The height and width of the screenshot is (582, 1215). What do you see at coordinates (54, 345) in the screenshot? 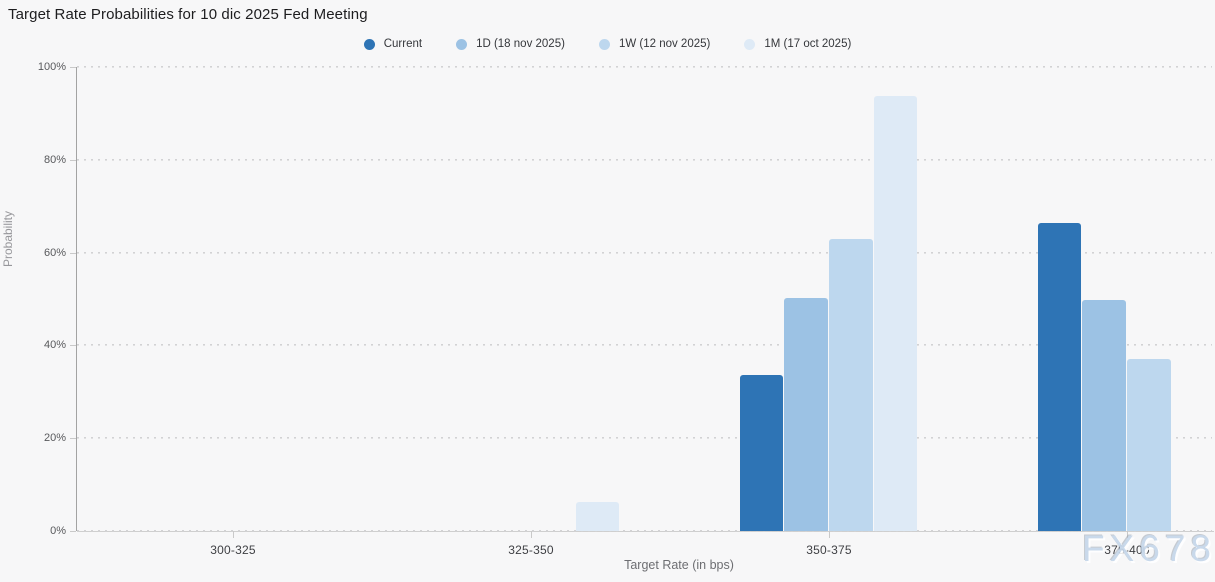
I see `y-tick-label-40: 40%` at bounding box center [54, 345].